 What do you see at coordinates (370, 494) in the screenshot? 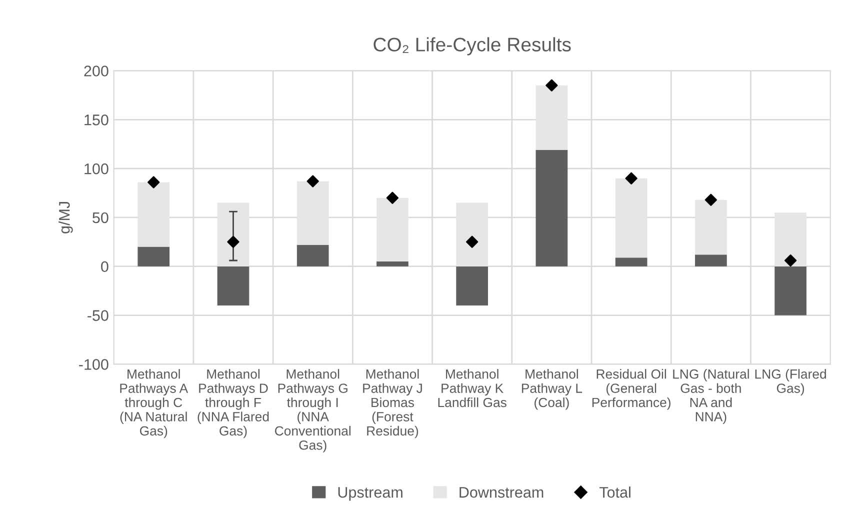
I see `legend-label: Upstream` at bounding box center [370, 494].